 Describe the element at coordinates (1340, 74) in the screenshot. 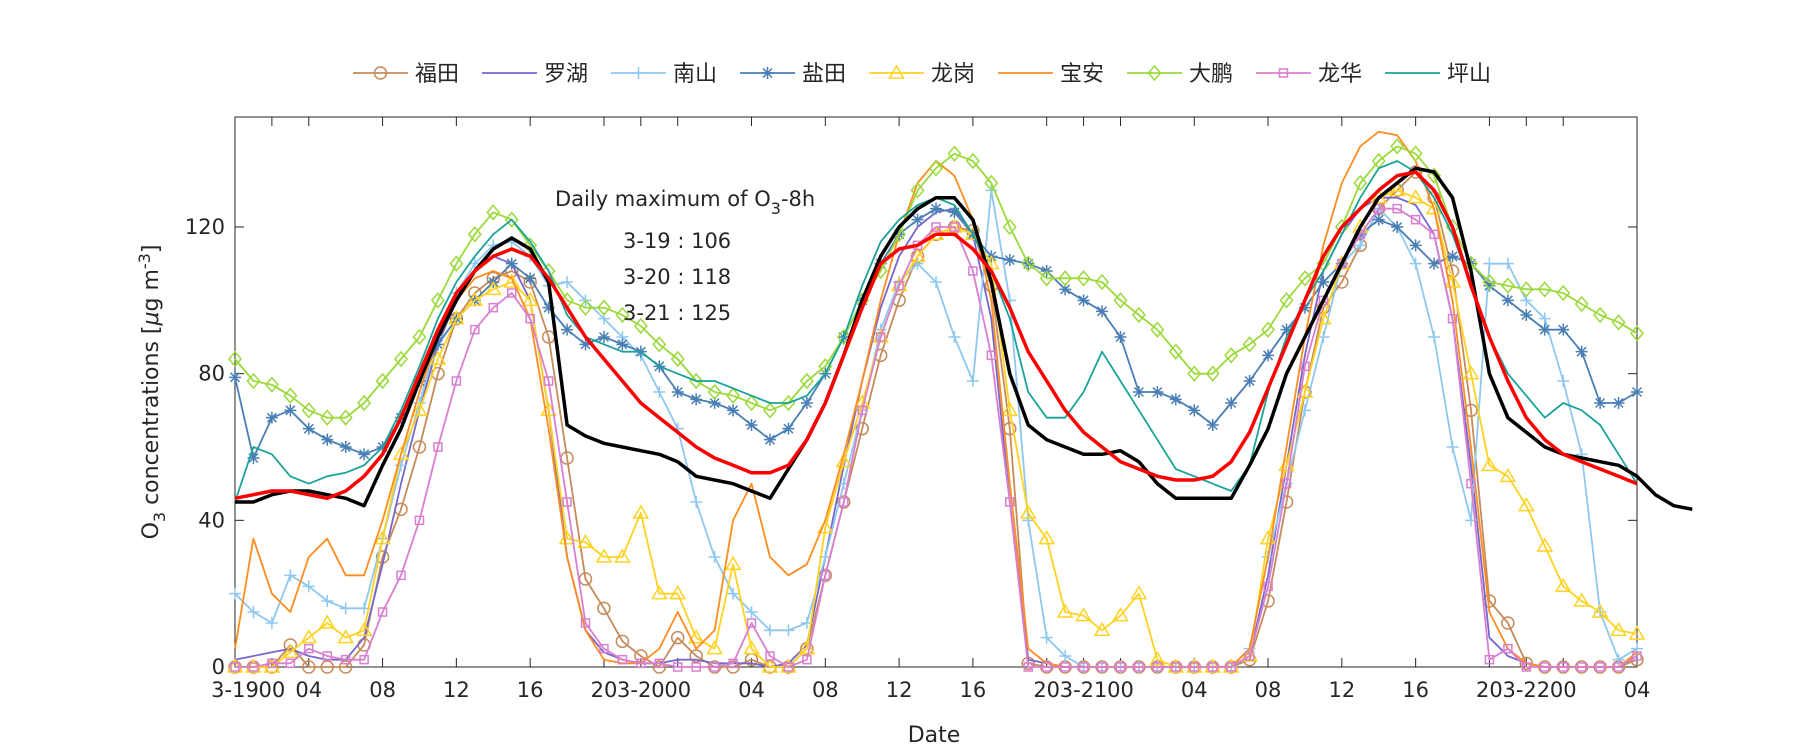

I see `legend-label: 龙华` at that location.